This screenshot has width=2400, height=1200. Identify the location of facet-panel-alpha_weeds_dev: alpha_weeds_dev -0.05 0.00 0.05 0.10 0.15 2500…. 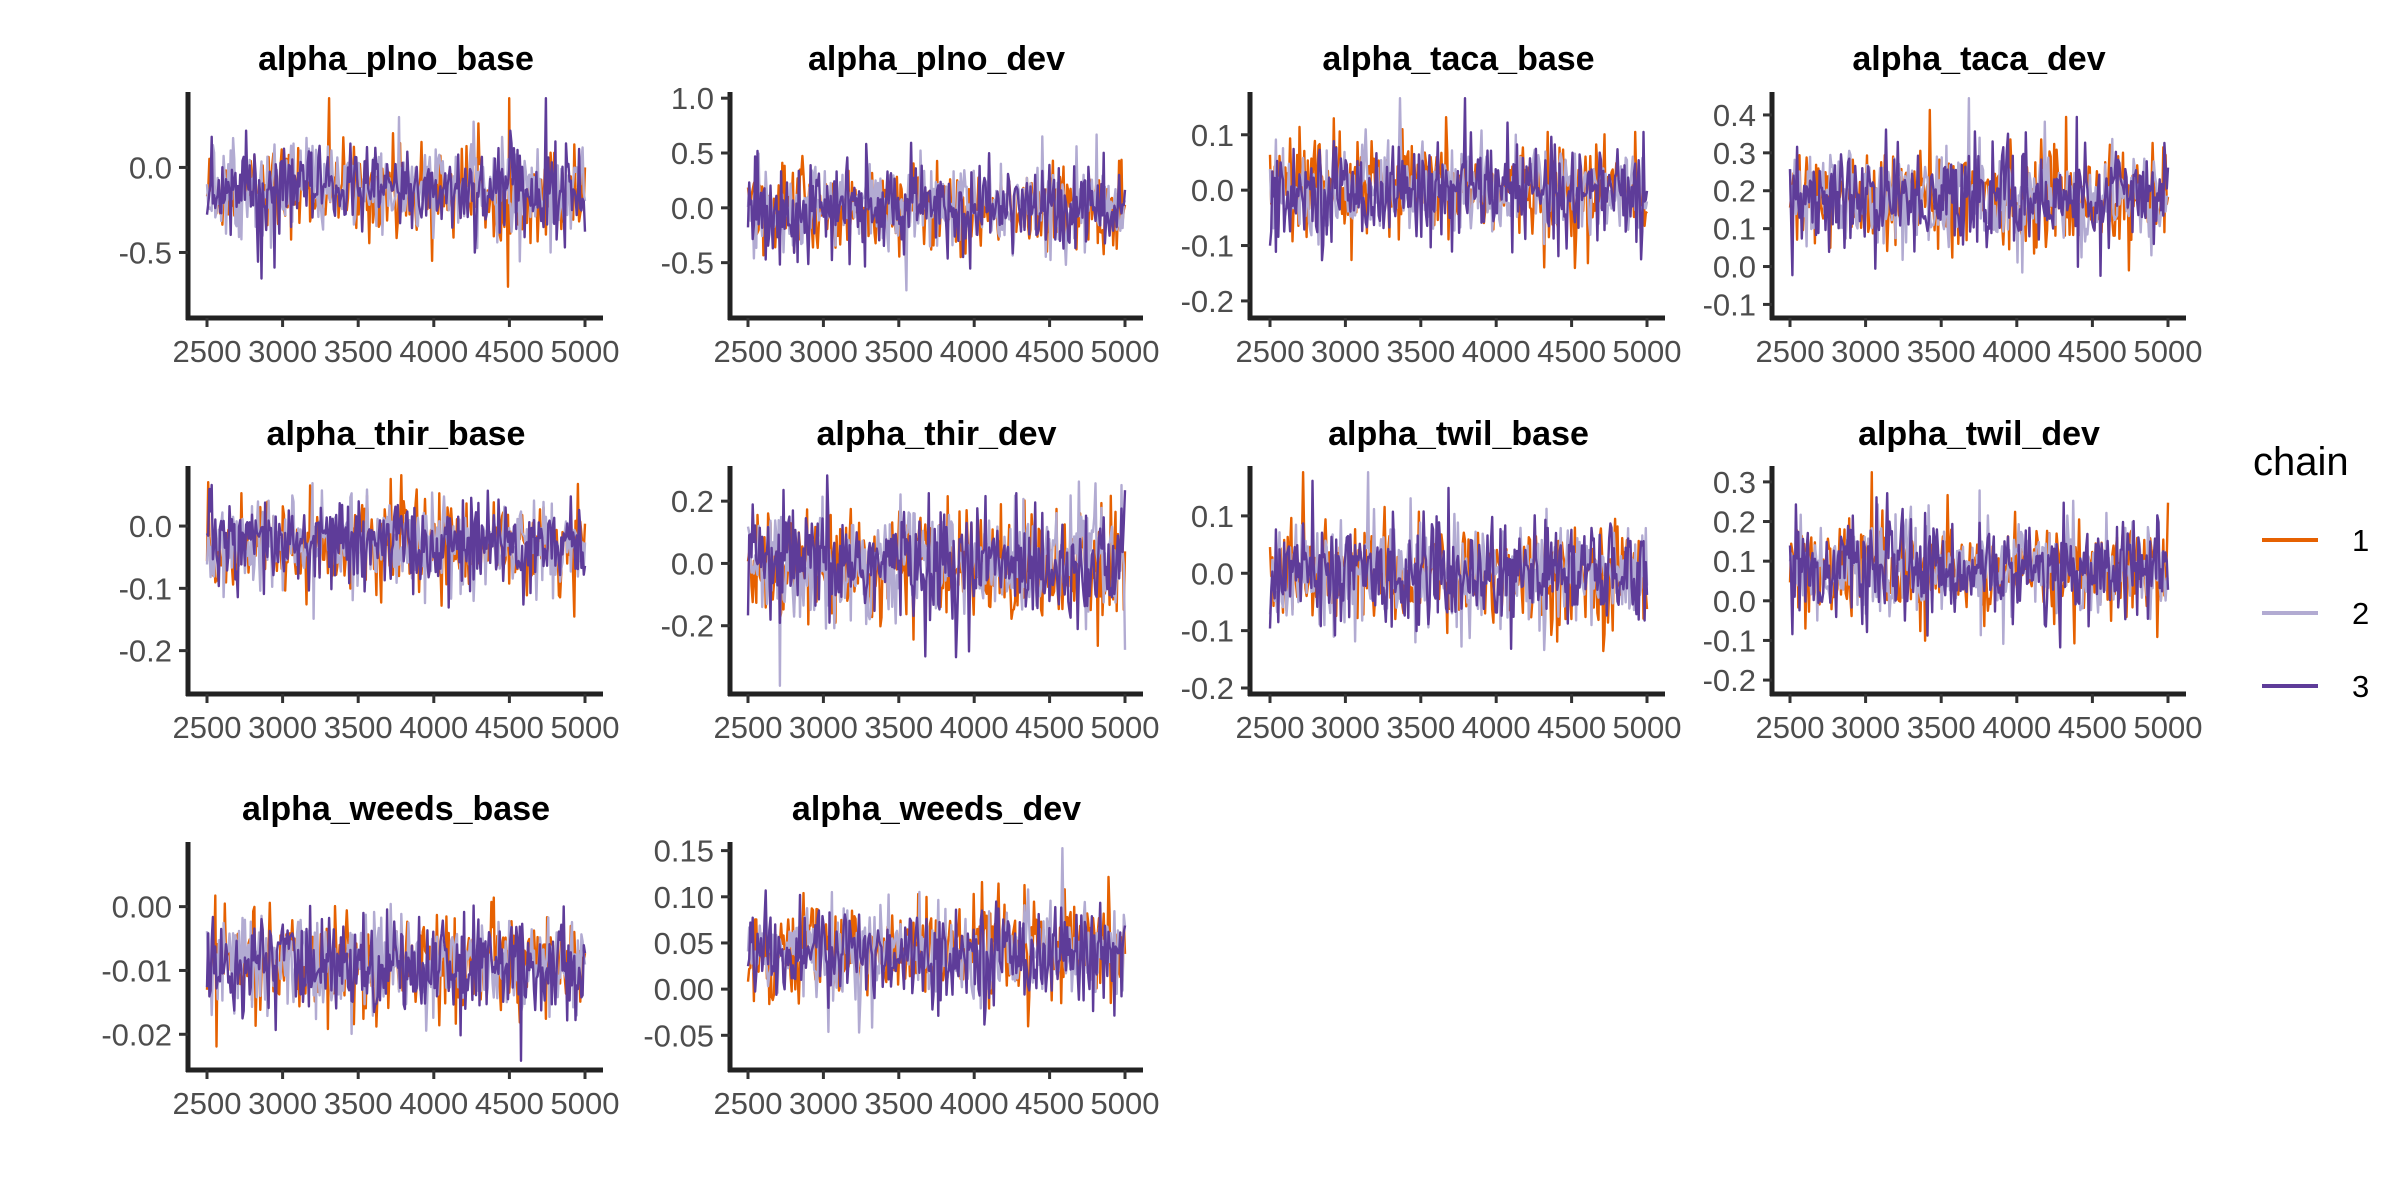
(901, 955).